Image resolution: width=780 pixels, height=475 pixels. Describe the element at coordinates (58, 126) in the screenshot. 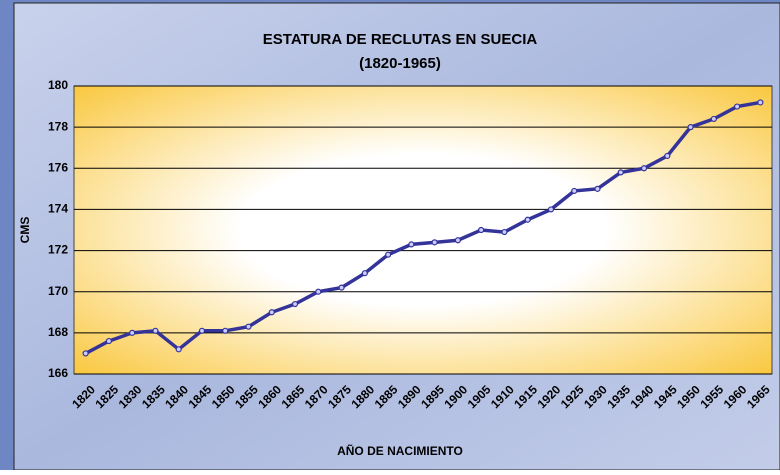

I see `y-tick-label: 178` at that location.